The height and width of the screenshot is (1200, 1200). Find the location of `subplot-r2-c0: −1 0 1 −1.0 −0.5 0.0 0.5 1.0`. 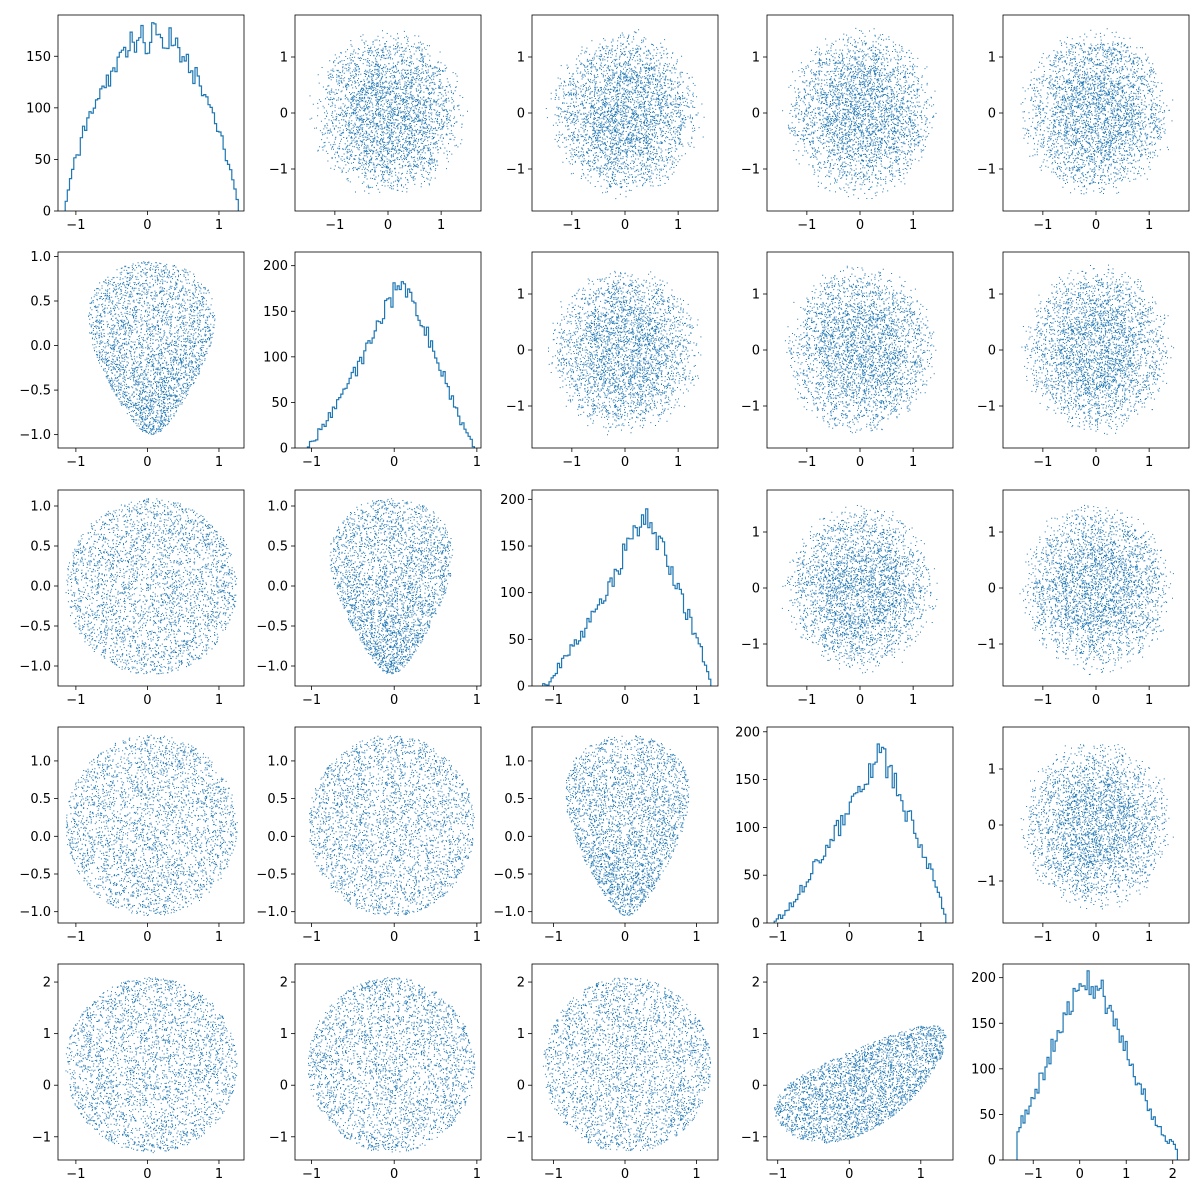

subplot-r2-c0: −1 0 1 −1.0 −0.5 0.0 0.5 1.0 is located at coordinates (132, 598).